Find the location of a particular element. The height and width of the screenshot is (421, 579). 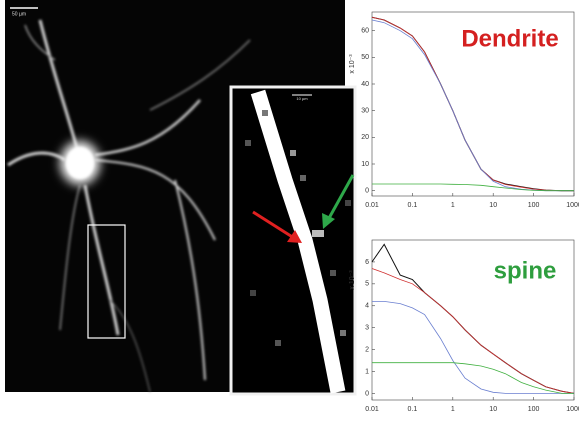

inset-pixels is located at coordinates (298, 241).